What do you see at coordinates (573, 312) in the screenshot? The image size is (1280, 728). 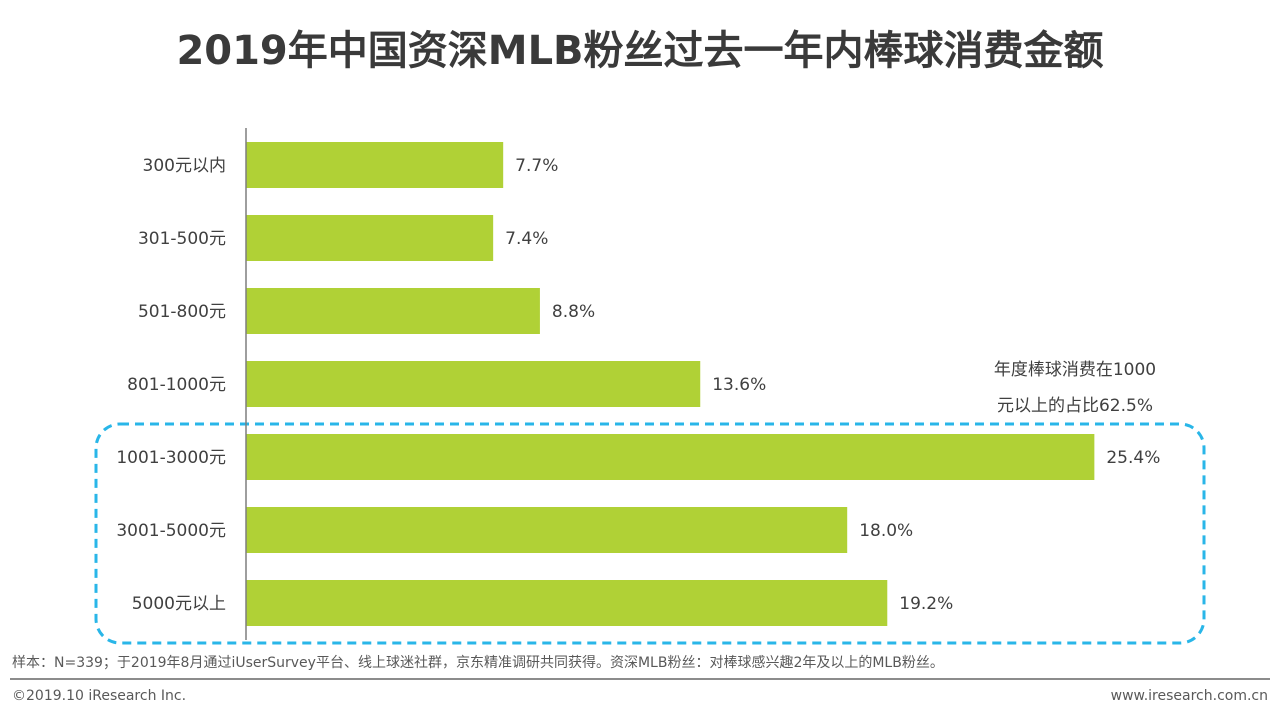 I see `data-label: 8.8%` at bounding box center [573, 312].